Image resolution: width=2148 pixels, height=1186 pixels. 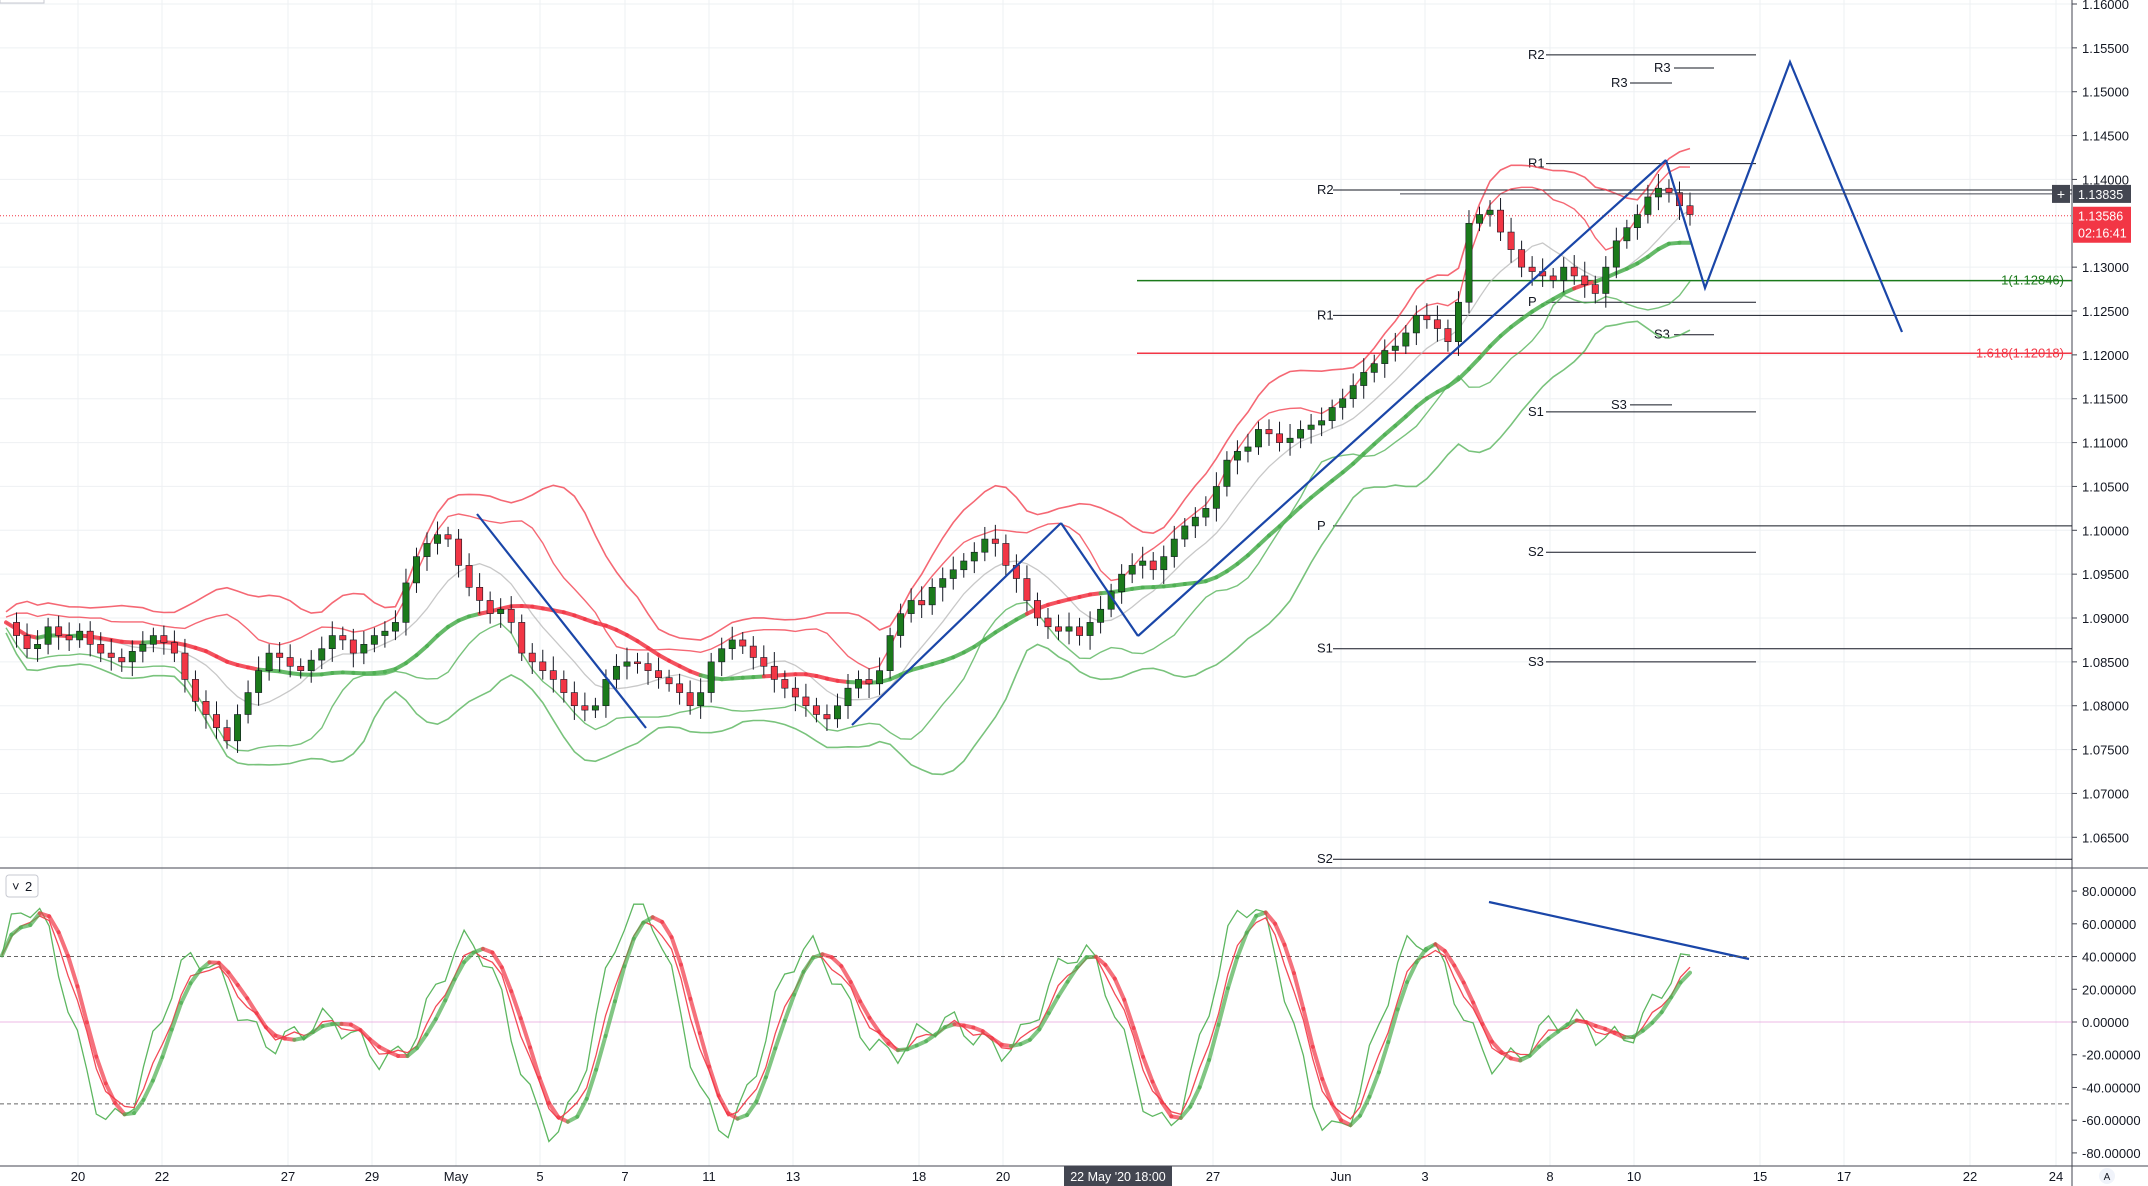 What do you see at coordinates (2111, 1153) in the screenshot?
I see `oscillator-tick-label: -80.00000` at bounding box center [2111, 1153].